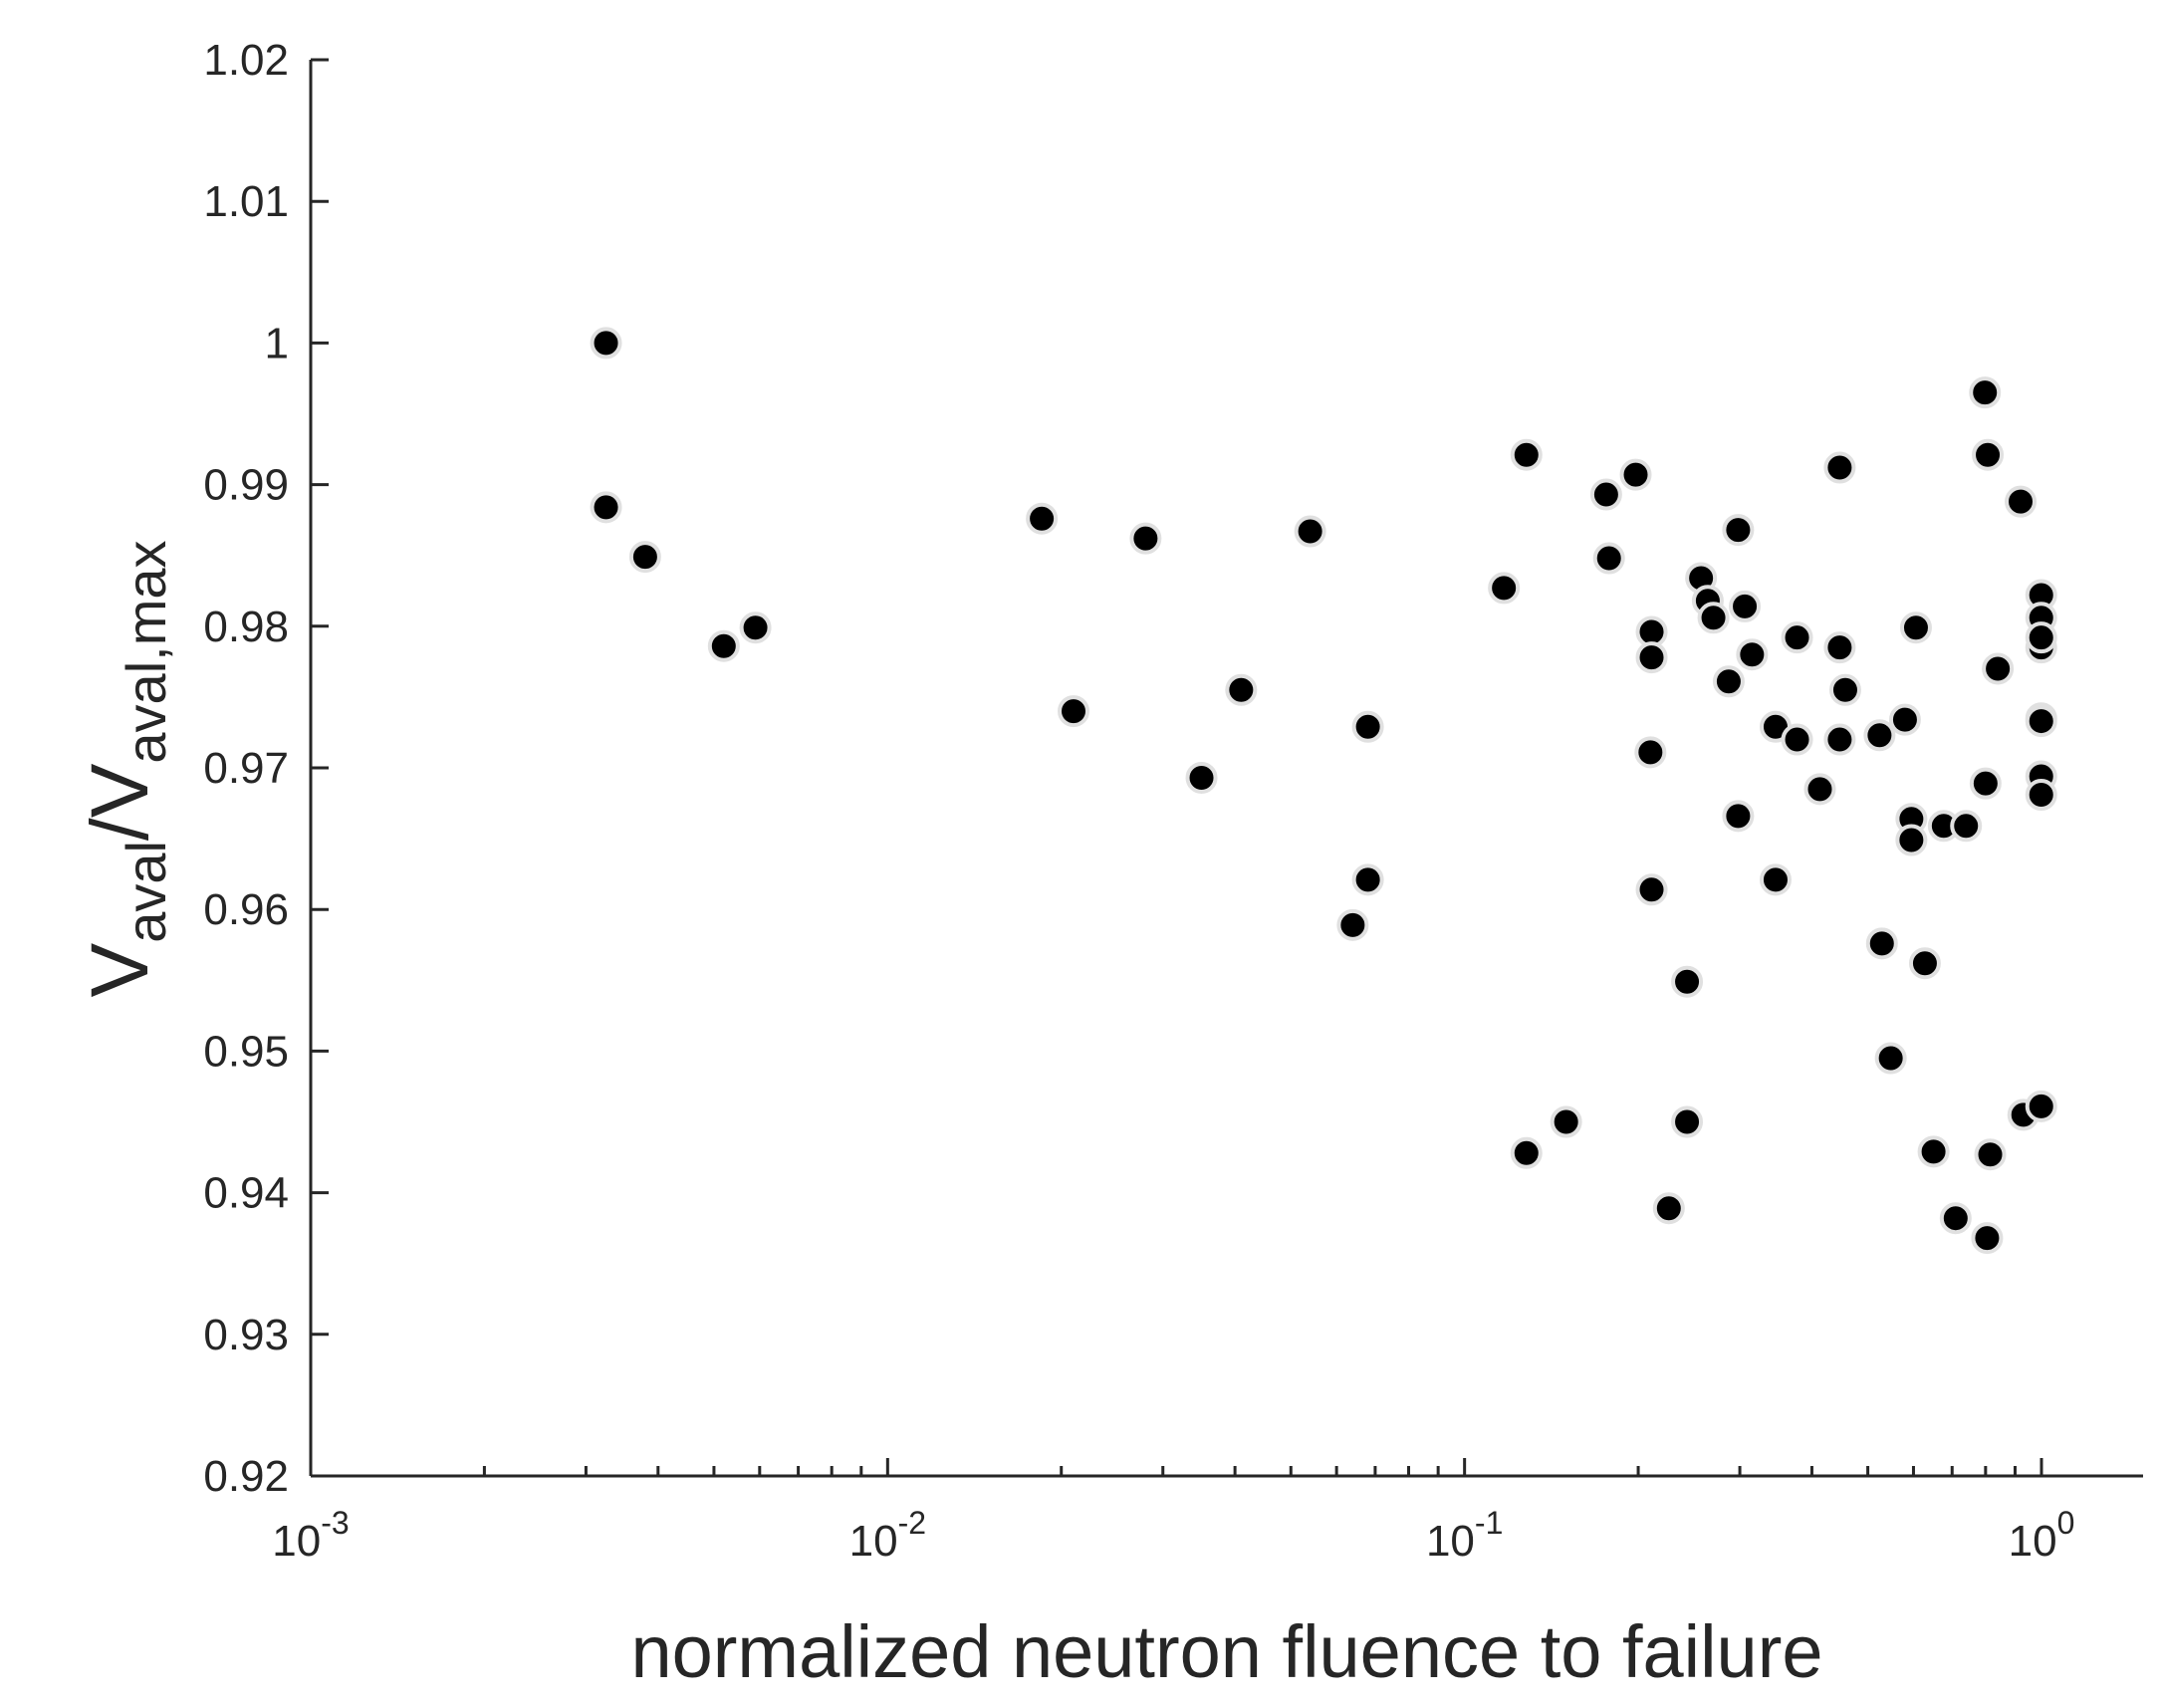 This screenshot has height=1708, width=2160. What do you see at coordinates (1226, 1651) in the screenshot?
I see `x-axis-title: normalized neutron fluence to failure` at bounding box center [1226, 1651].